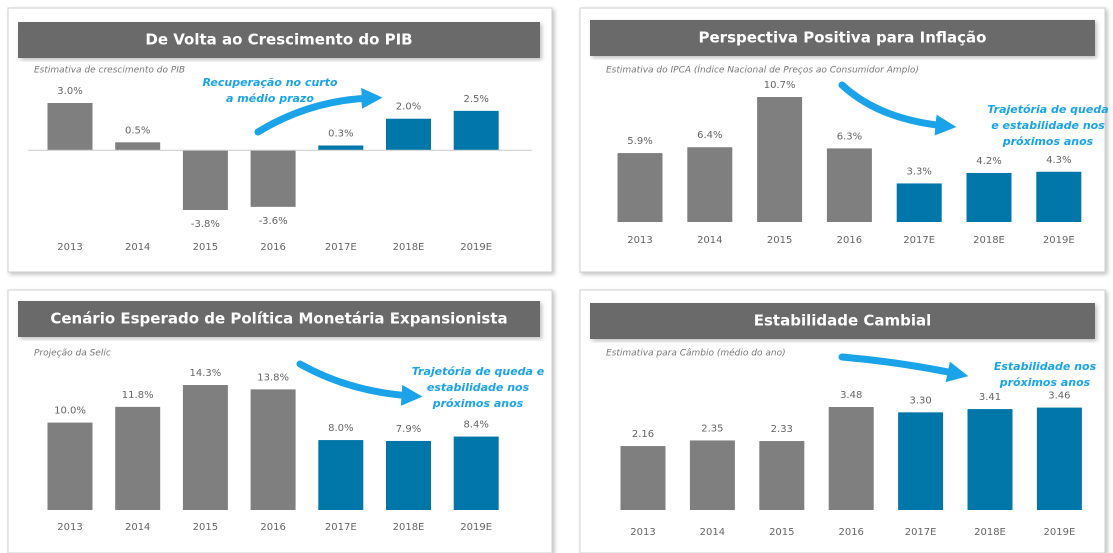 Image resolution: width=1113 pixels, height=553 pixels. Describe the element at coordinates (475, 99) in the screenshot. I see `value-label: 2.5%` at that location.